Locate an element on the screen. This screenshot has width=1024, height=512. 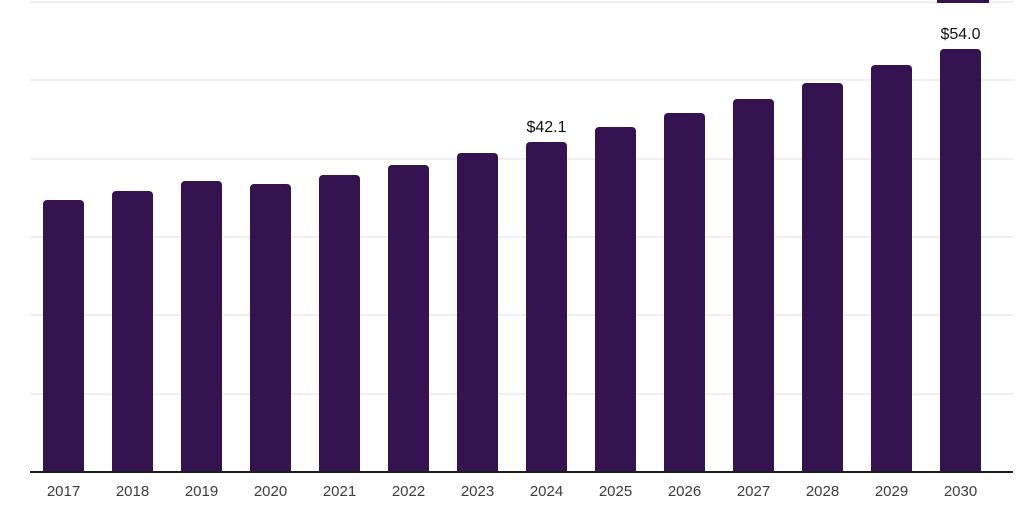
bar-slot-2024: $42.1 is located at coordinates (546, 237).